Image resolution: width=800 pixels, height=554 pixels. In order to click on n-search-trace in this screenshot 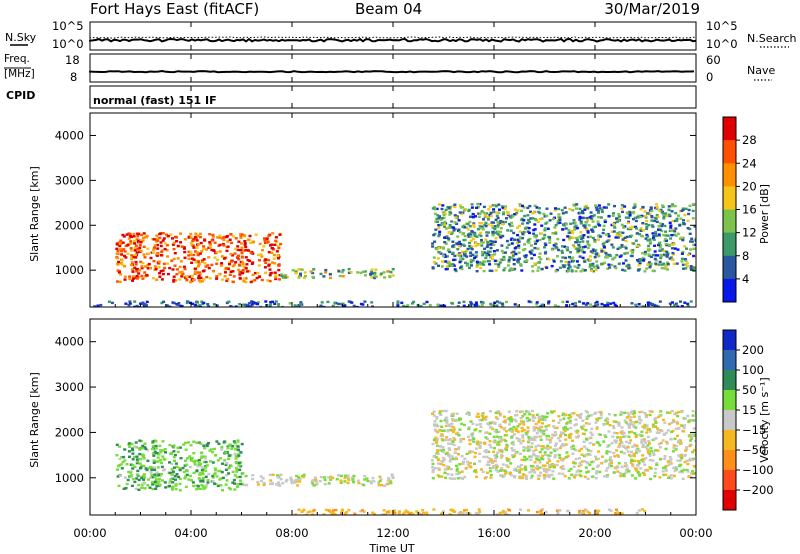, I will do `click(392, 37)`.